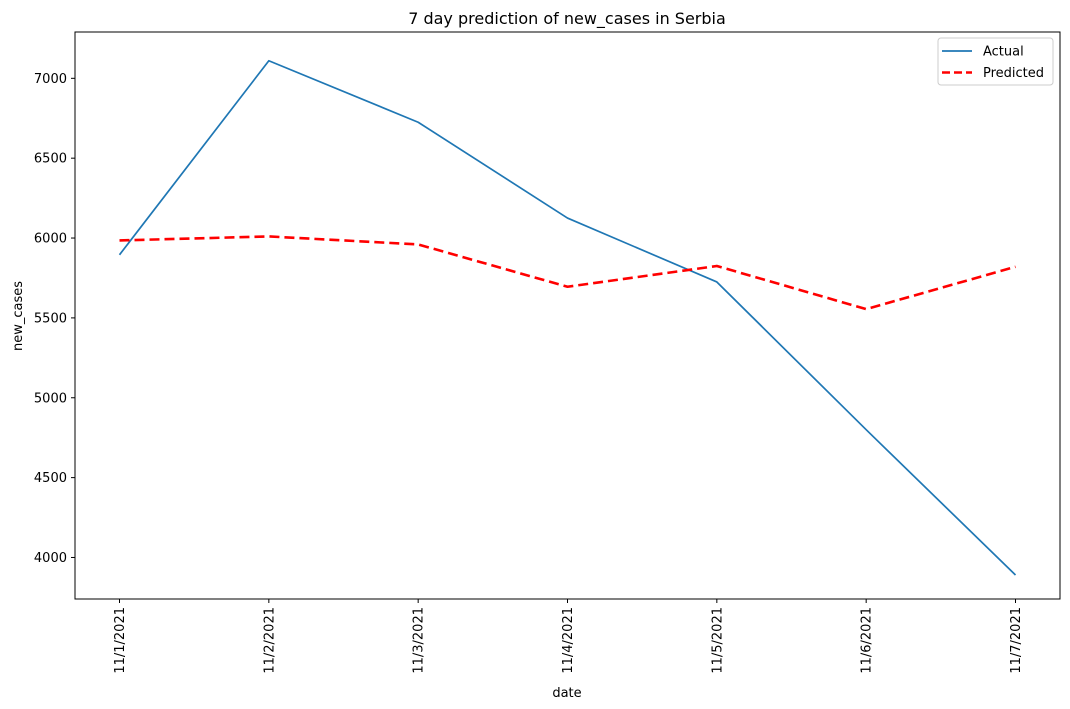 The width and height of the screenshot is (1070, 709). I want to click on legend: Actual Predicted, so click(995, 61).